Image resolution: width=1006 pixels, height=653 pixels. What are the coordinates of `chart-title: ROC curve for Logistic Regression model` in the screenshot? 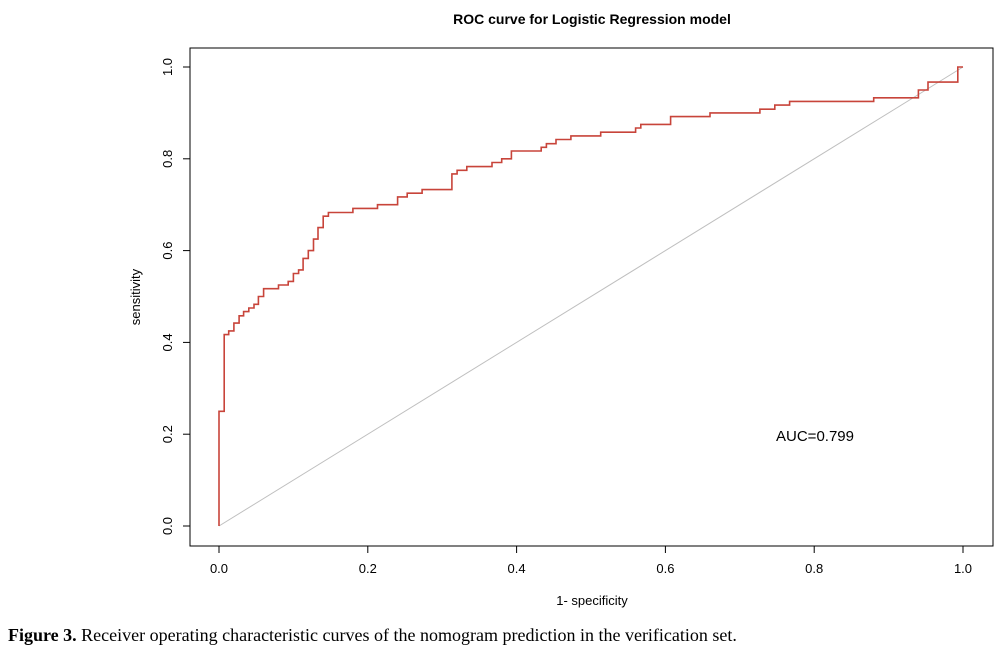 It's located at (592, 19).